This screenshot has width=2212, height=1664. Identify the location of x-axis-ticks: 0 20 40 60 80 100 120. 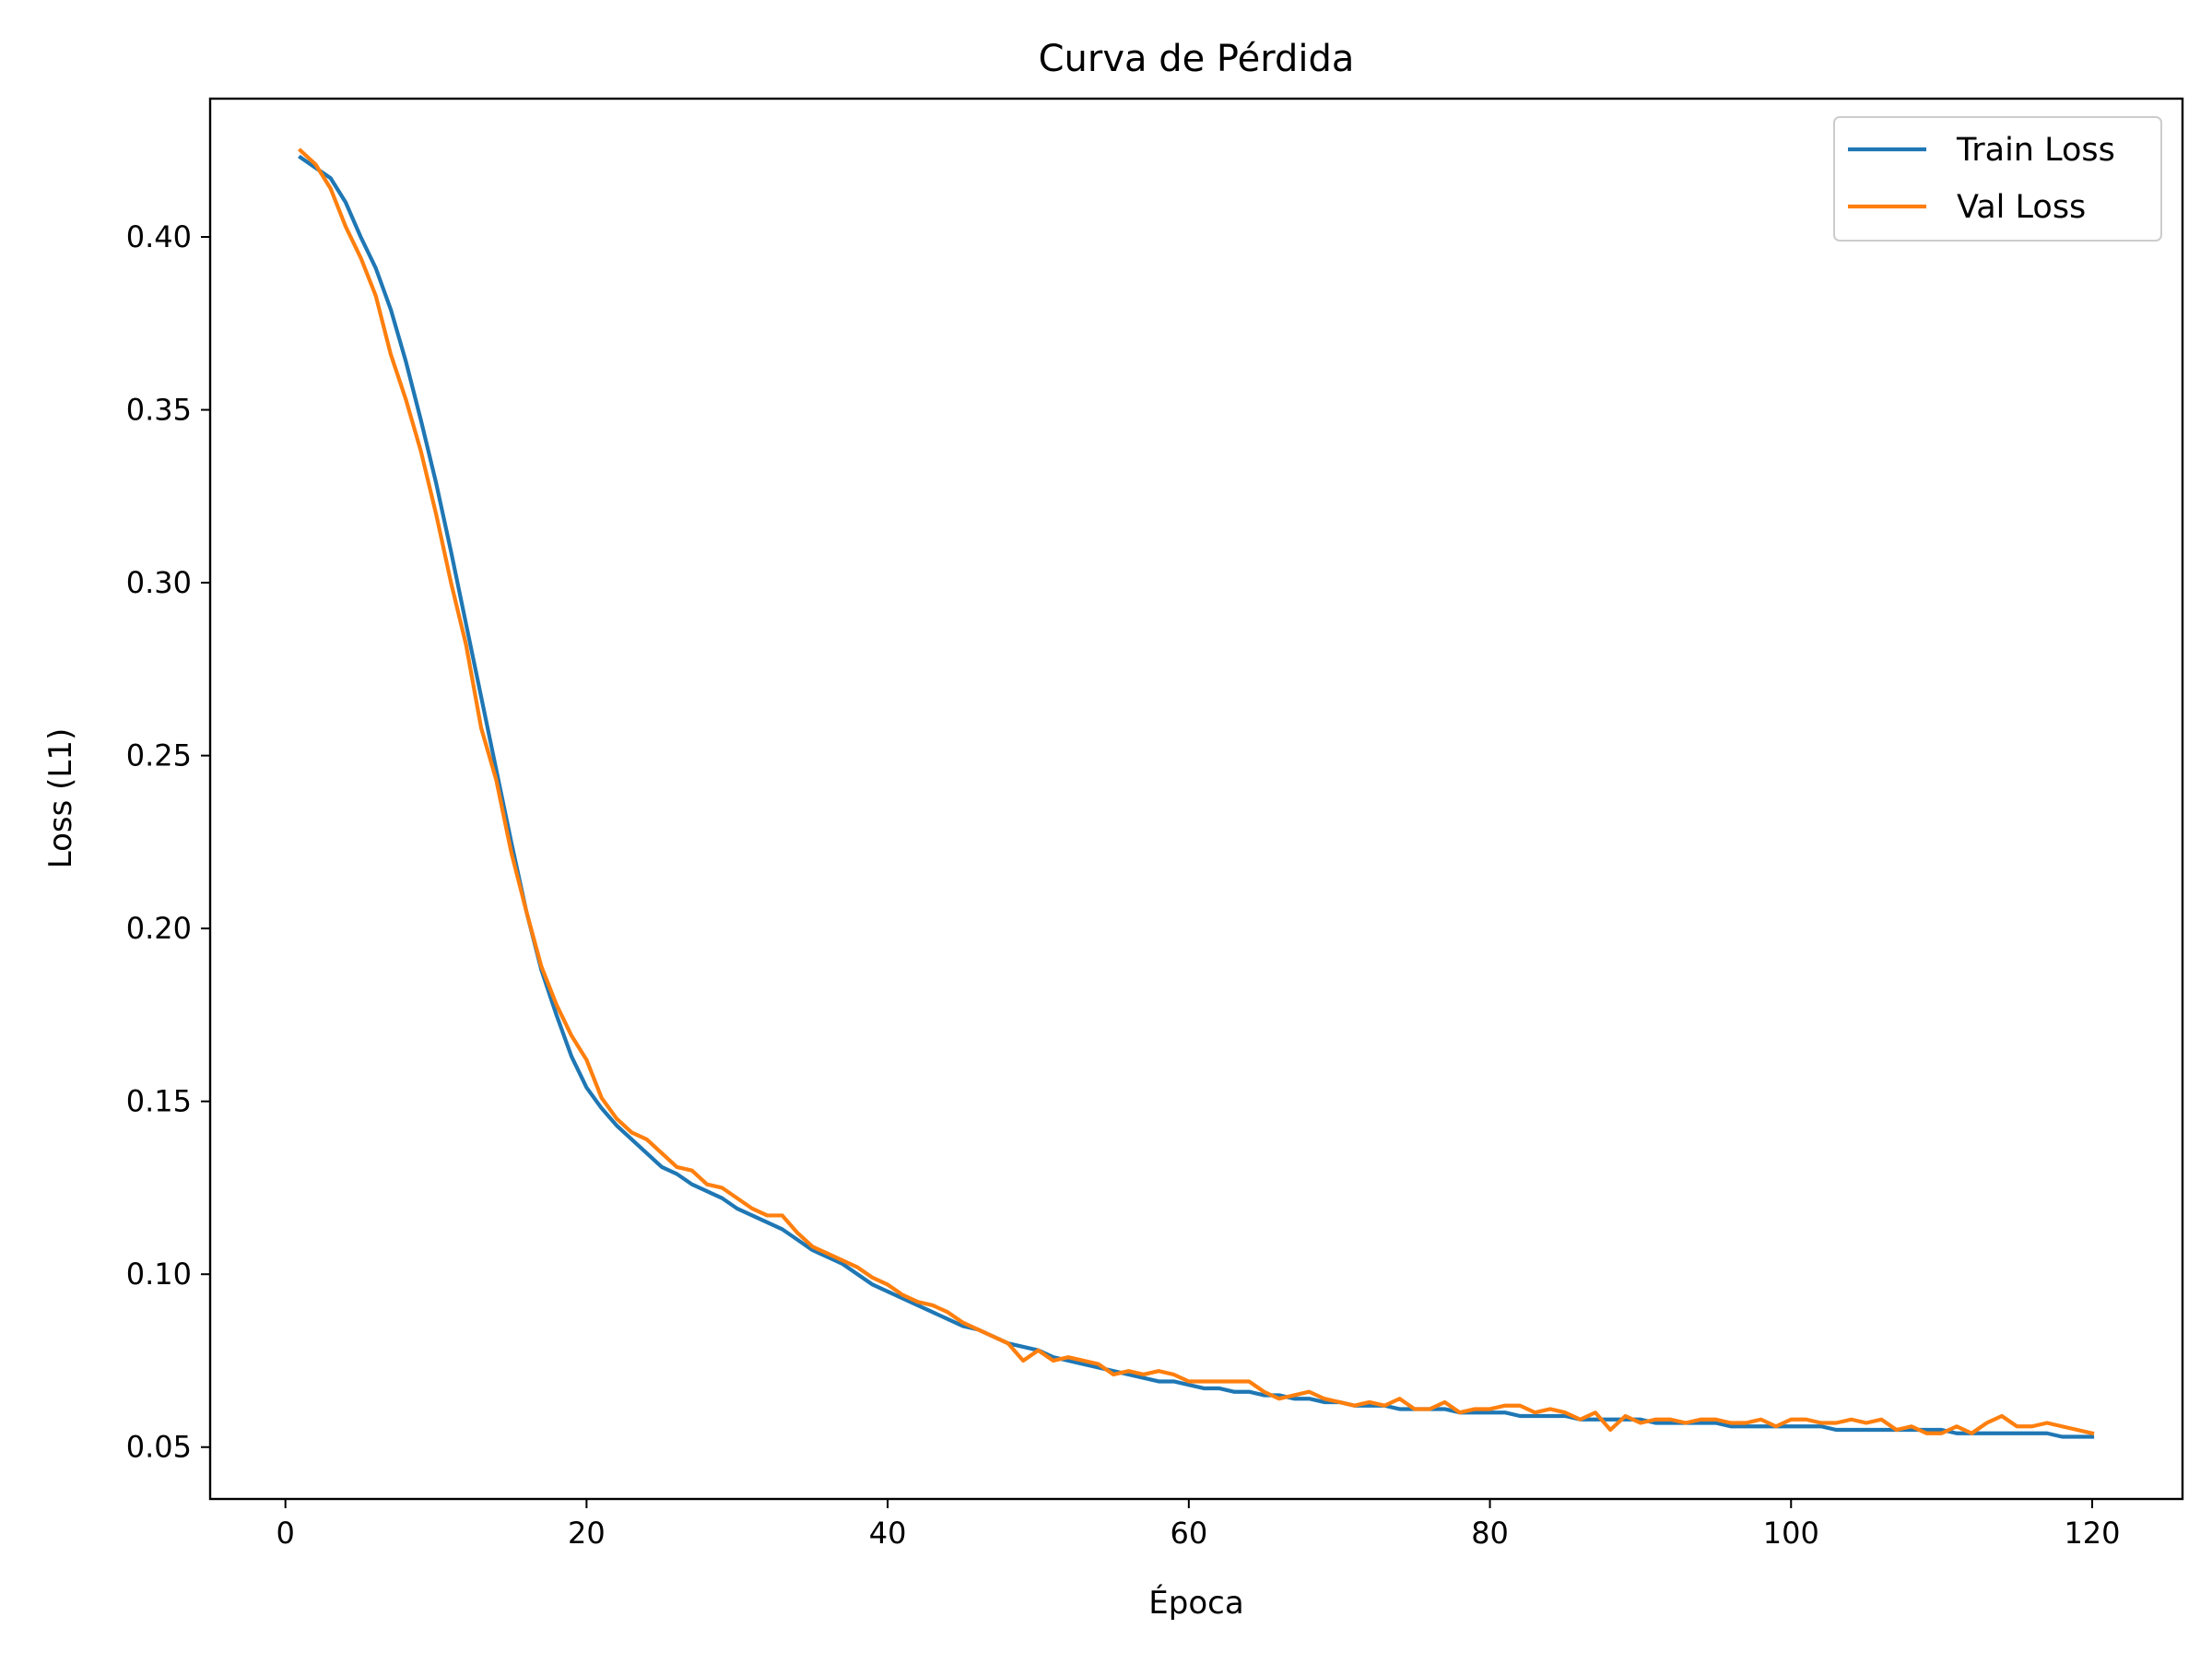
(1198, 1525).